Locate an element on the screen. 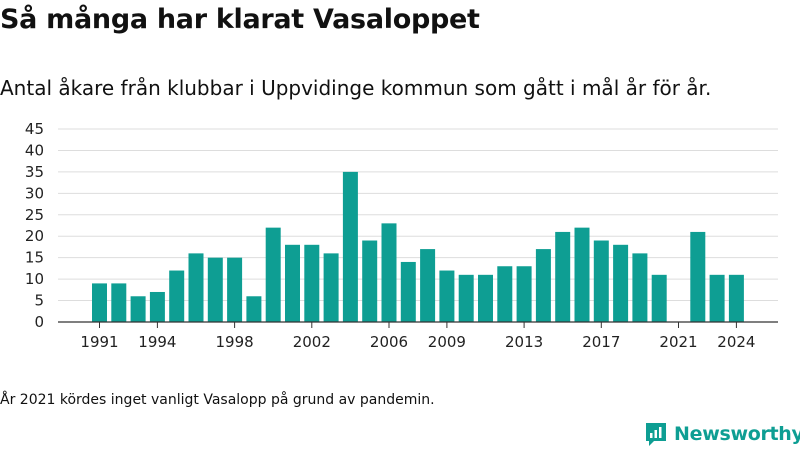  brand-name: Newsworthy is located at coordinates (737, 434).